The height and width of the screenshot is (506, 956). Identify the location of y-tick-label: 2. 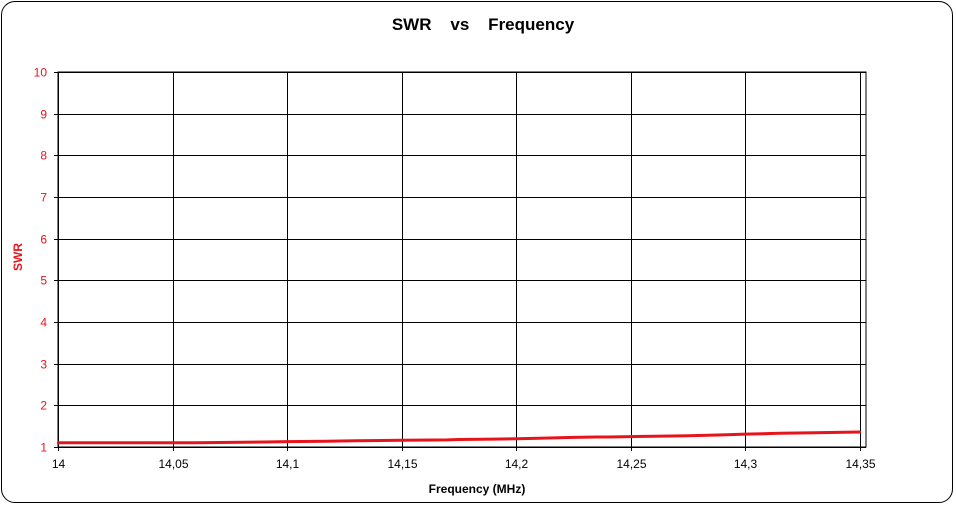
(43, 406).